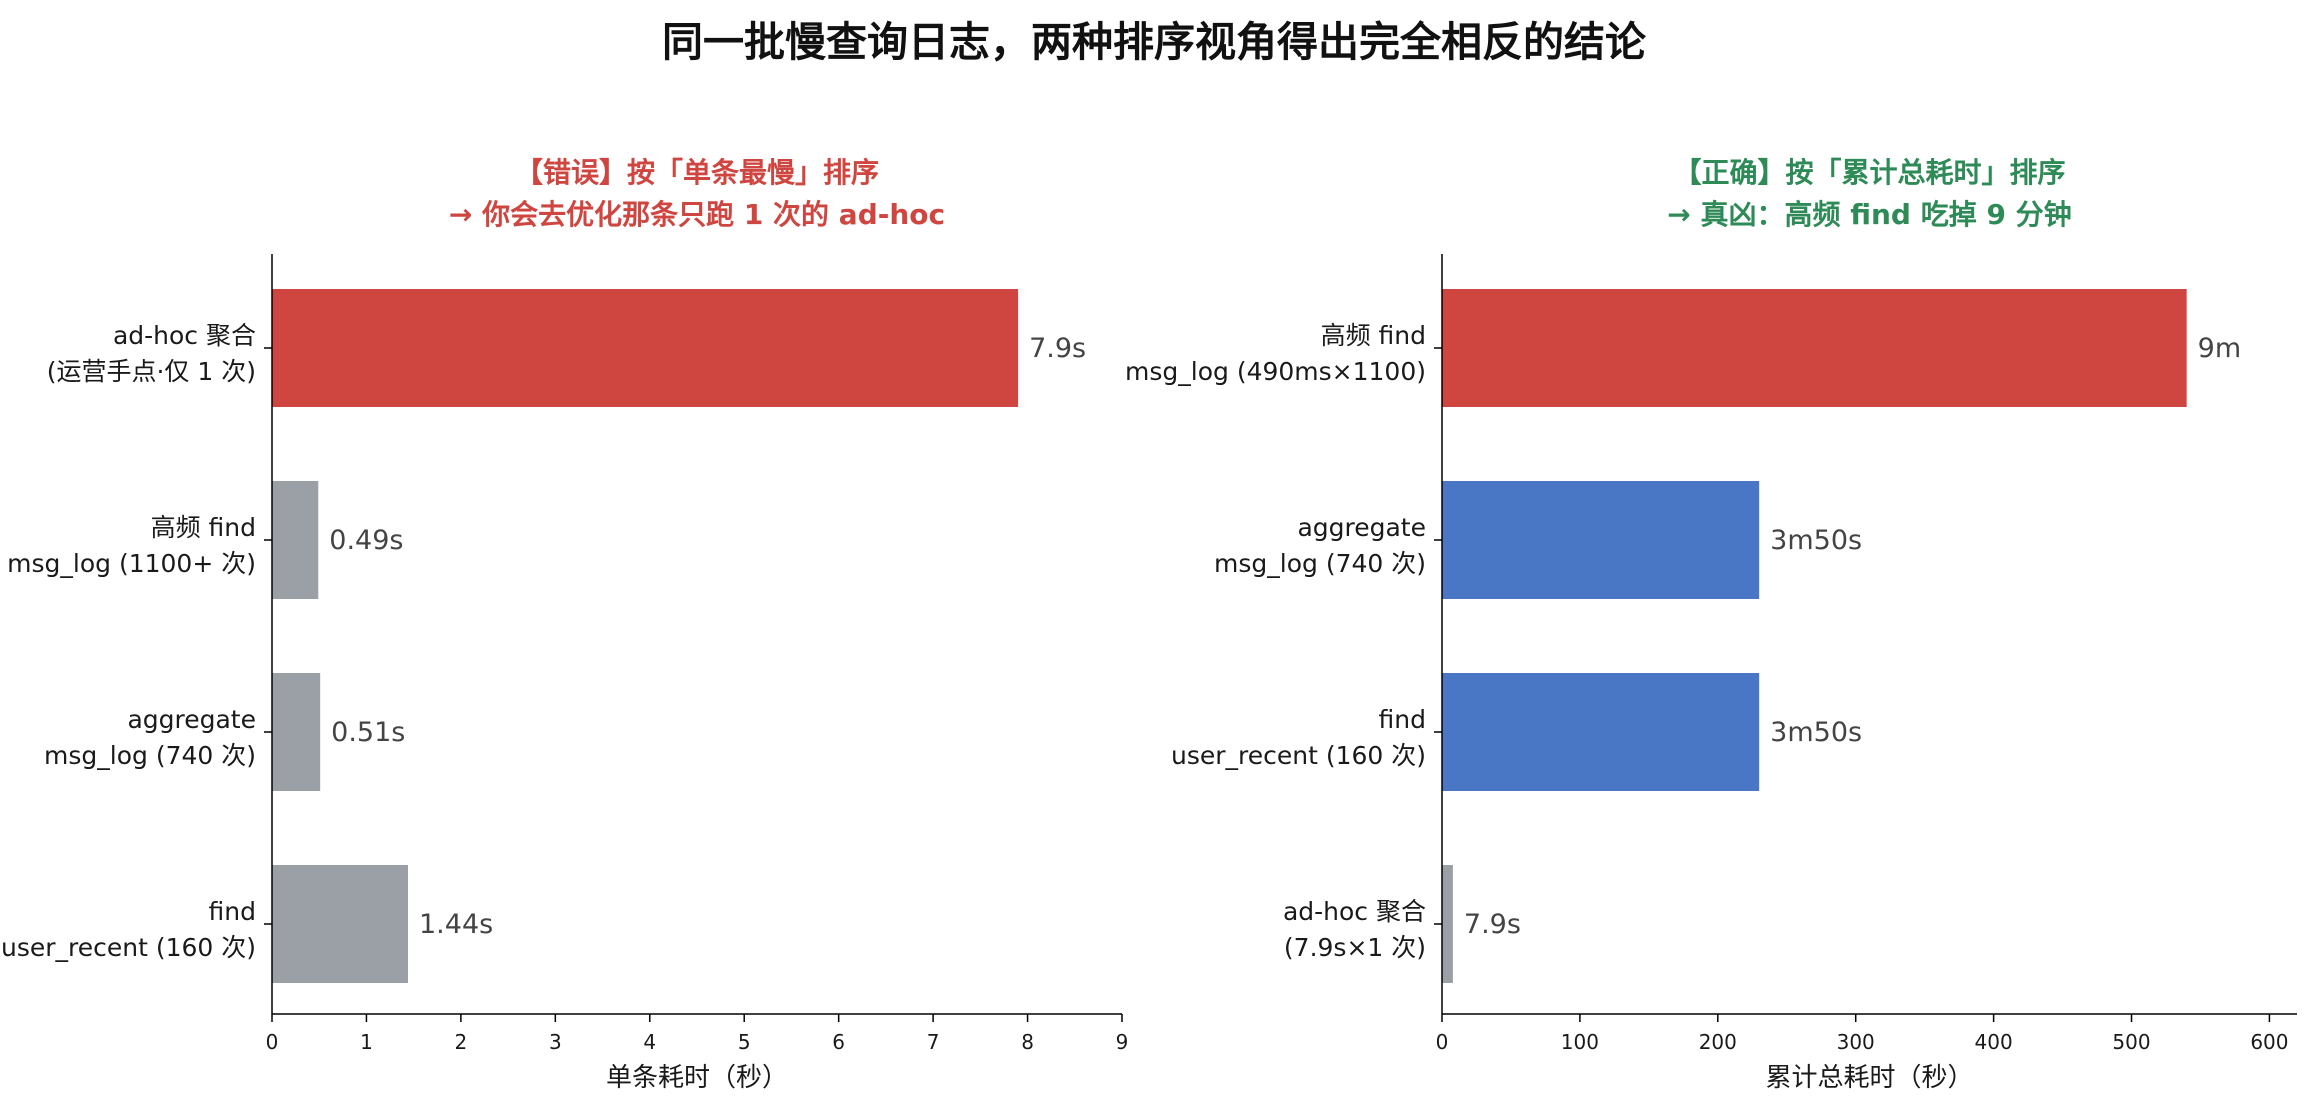  Describe the element at coordinates (838, 1042) in the screenshot. I see `x-tick-label: 6` at that location.